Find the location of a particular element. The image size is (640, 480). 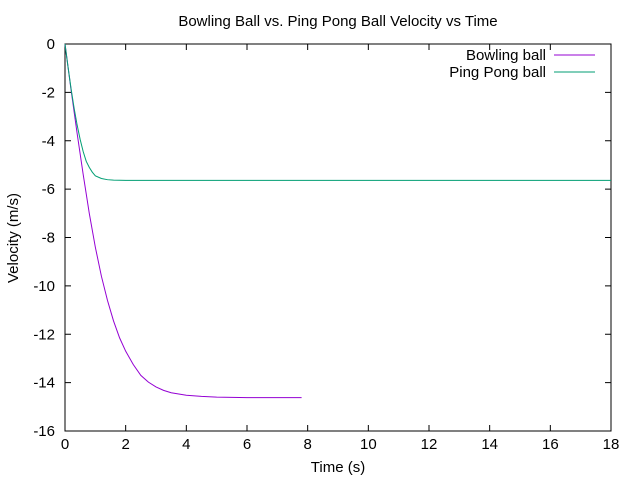

x-tick-label: 10 is located at coordinates (368, 444).